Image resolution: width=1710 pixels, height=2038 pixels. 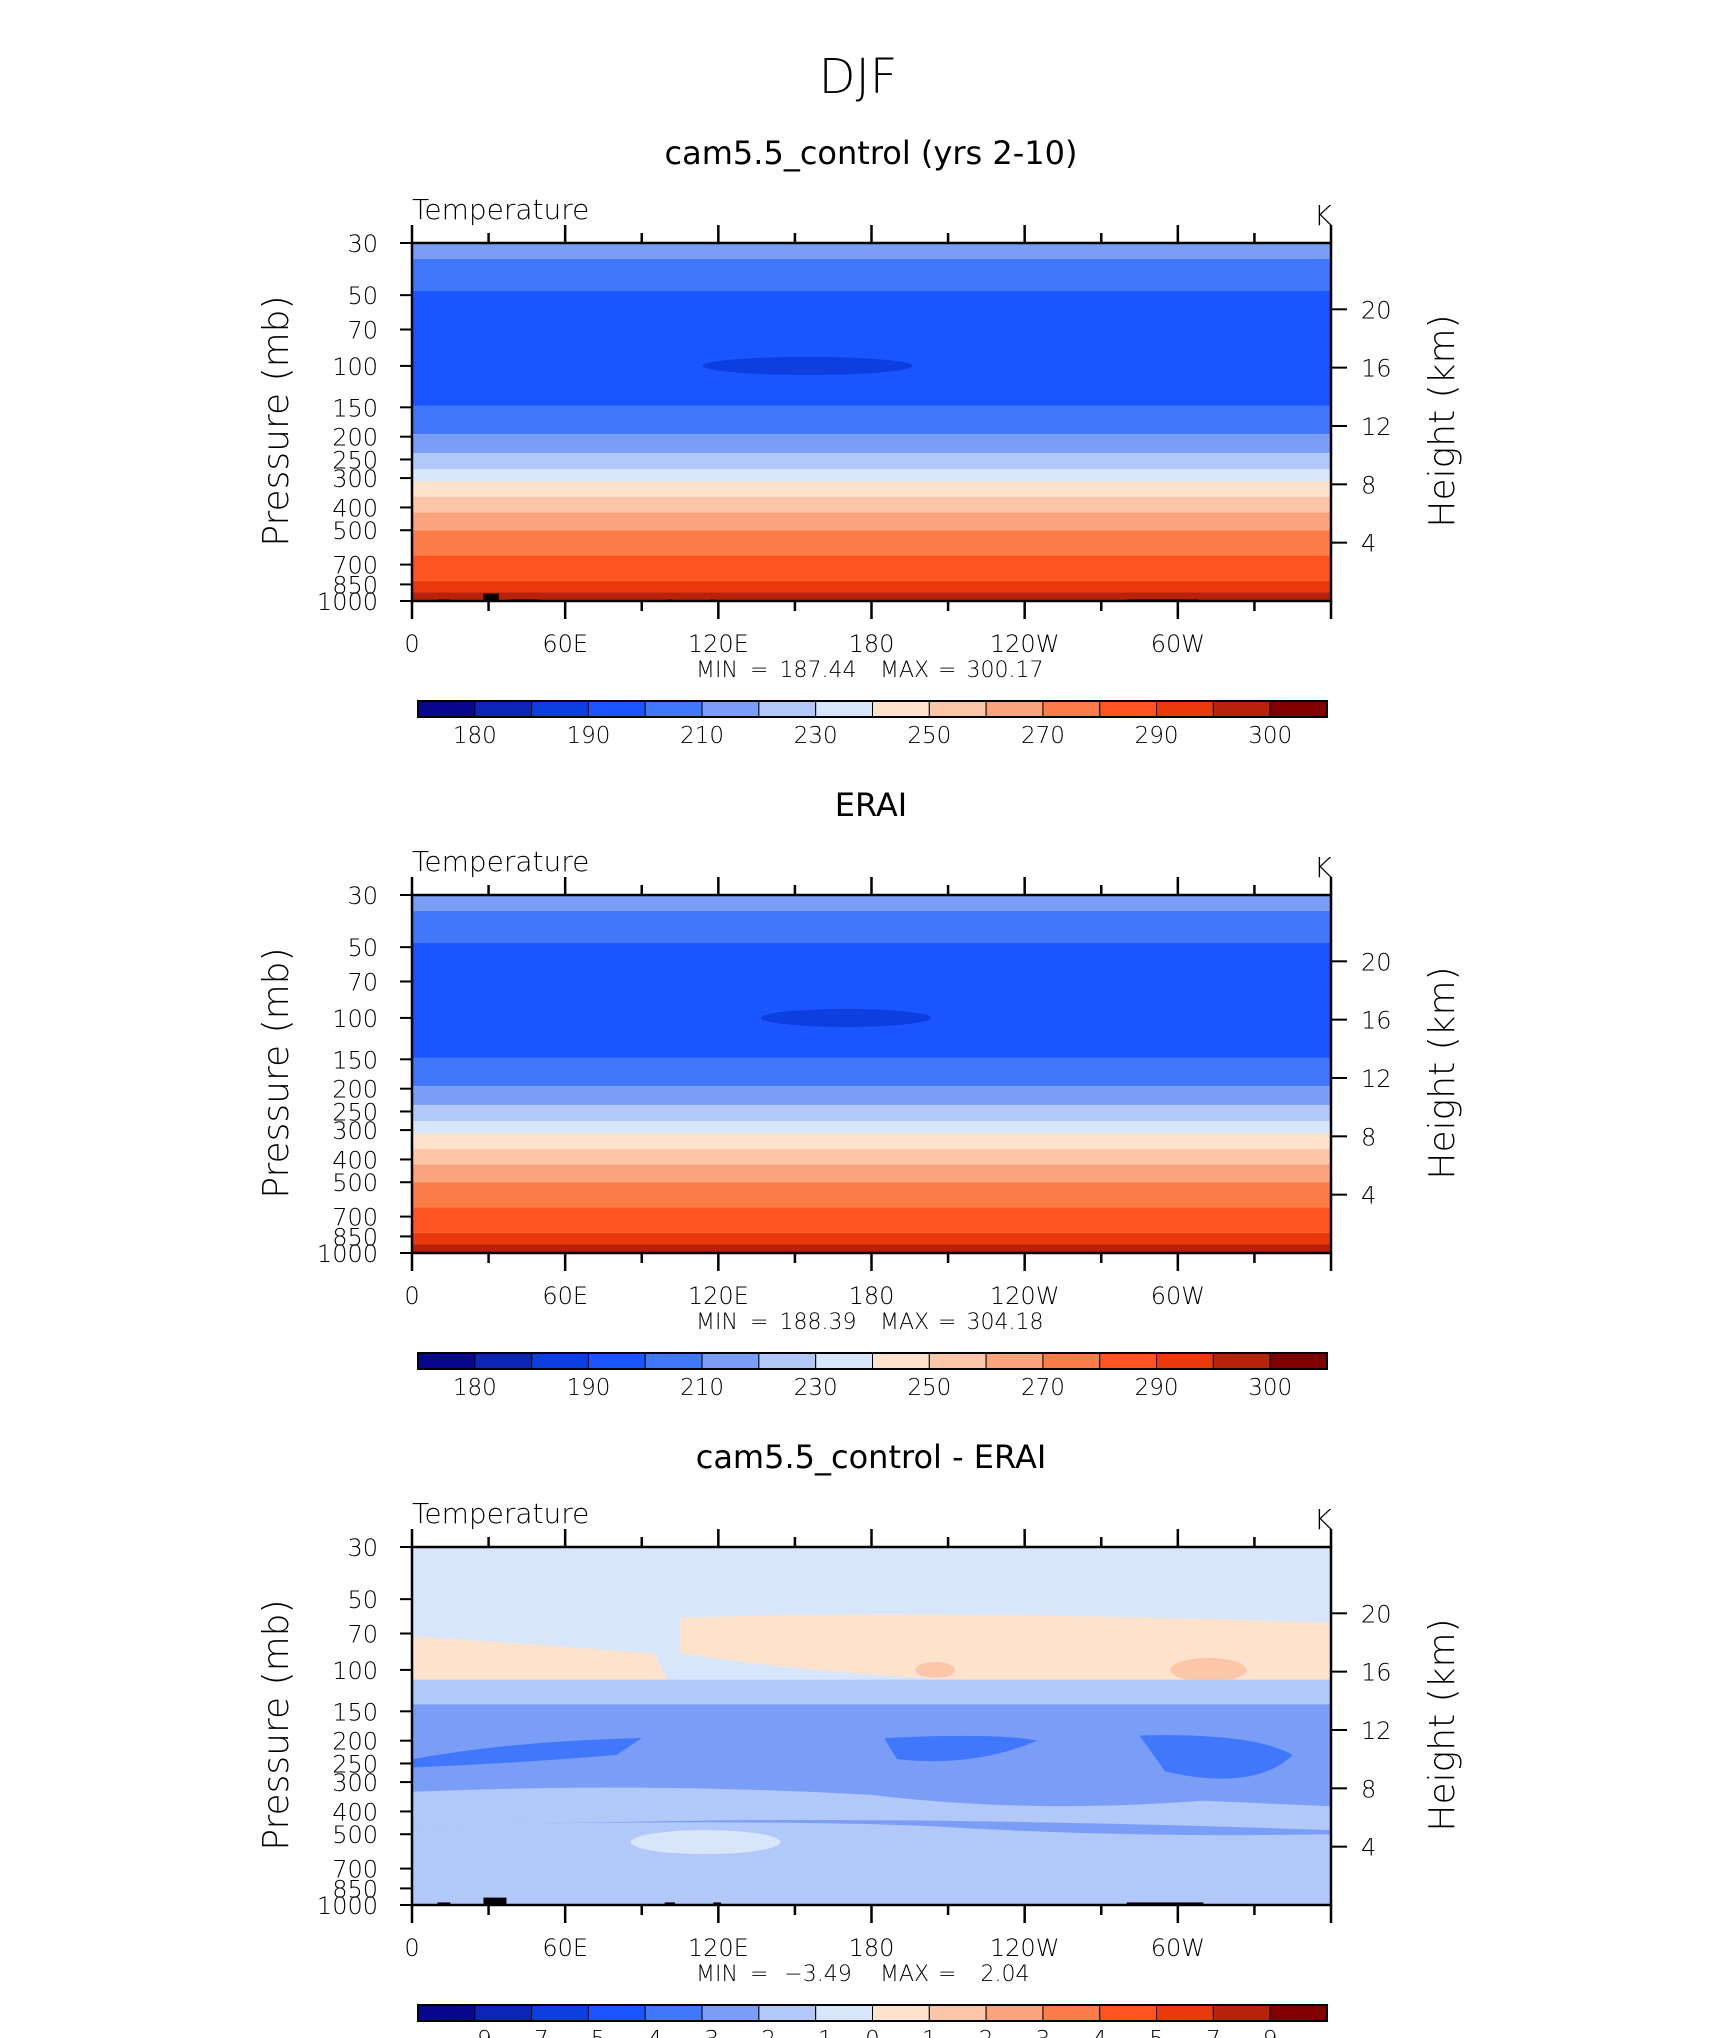 I want to click on colorbar-label: 5, so click(x=1156, y=2032).